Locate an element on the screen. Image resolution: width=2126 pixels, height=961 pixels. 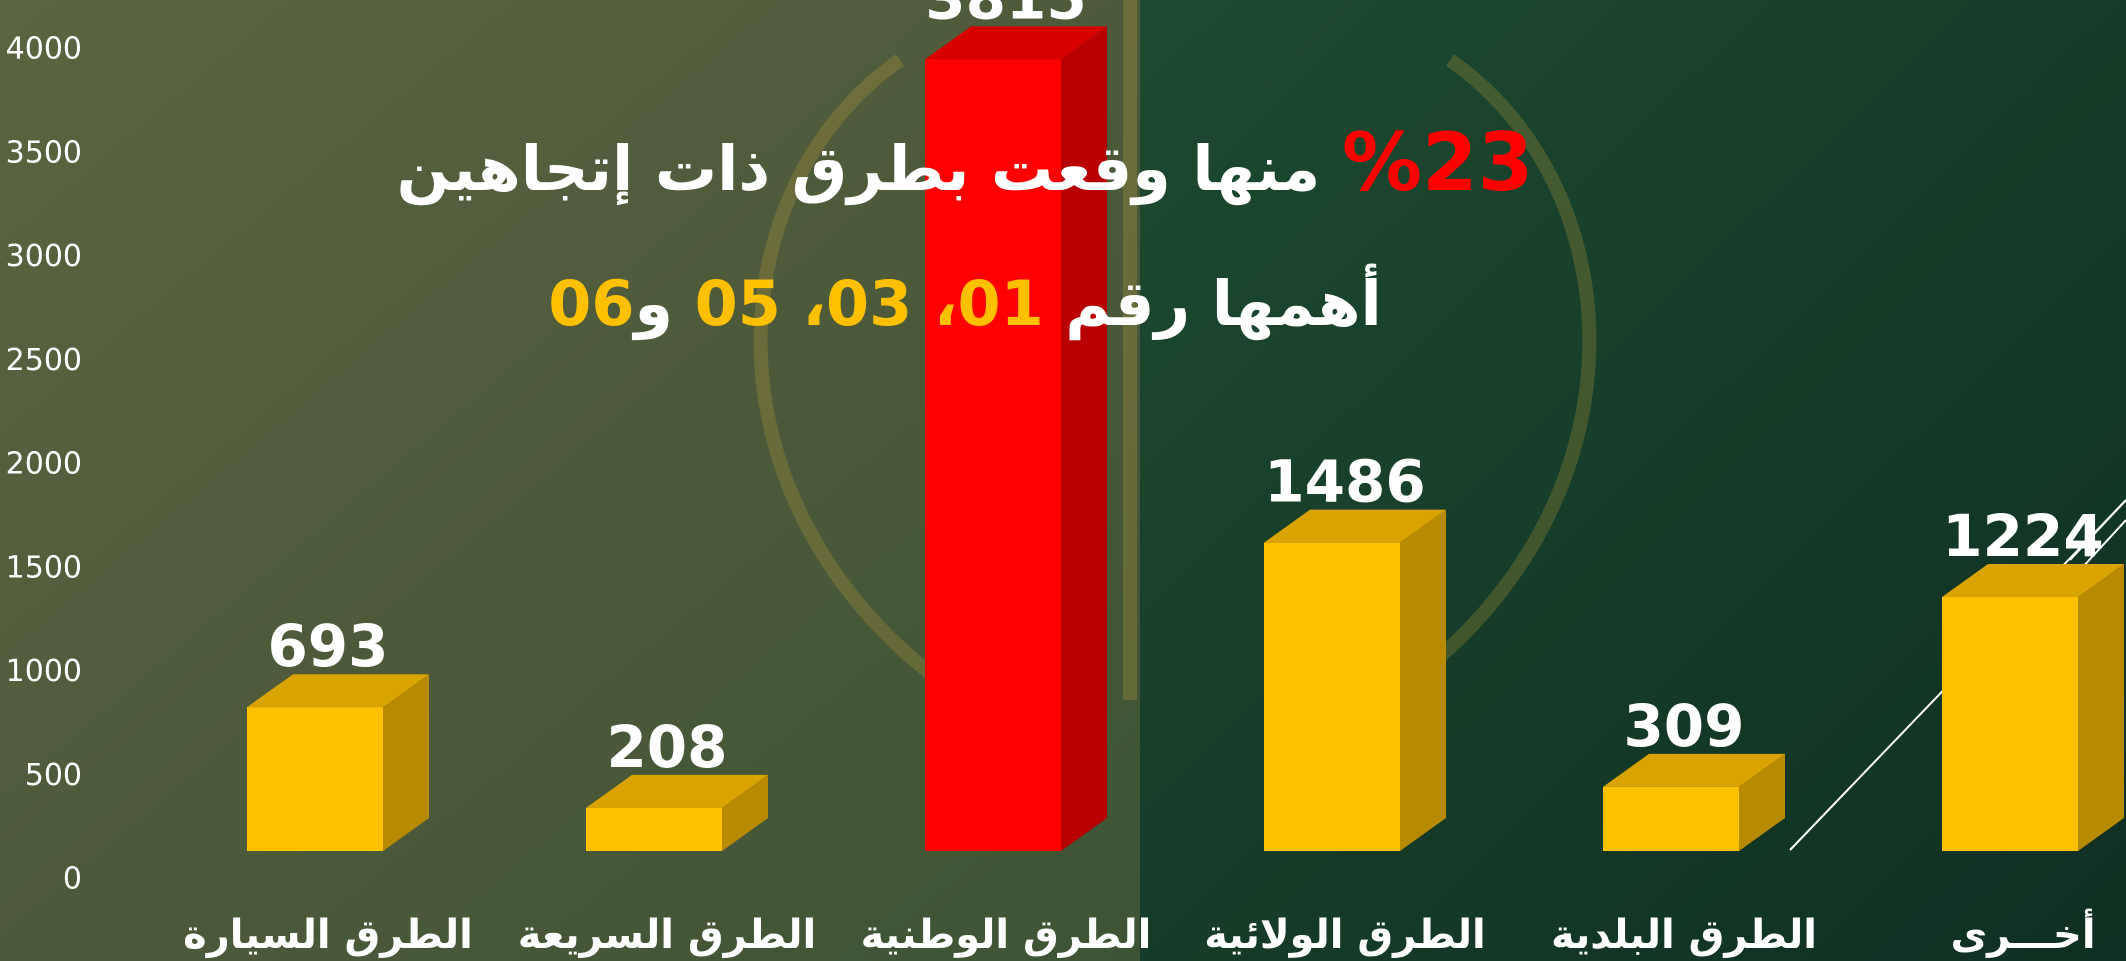
x-tick-label: الطرق السيارة is located at coordinates (328, 935).